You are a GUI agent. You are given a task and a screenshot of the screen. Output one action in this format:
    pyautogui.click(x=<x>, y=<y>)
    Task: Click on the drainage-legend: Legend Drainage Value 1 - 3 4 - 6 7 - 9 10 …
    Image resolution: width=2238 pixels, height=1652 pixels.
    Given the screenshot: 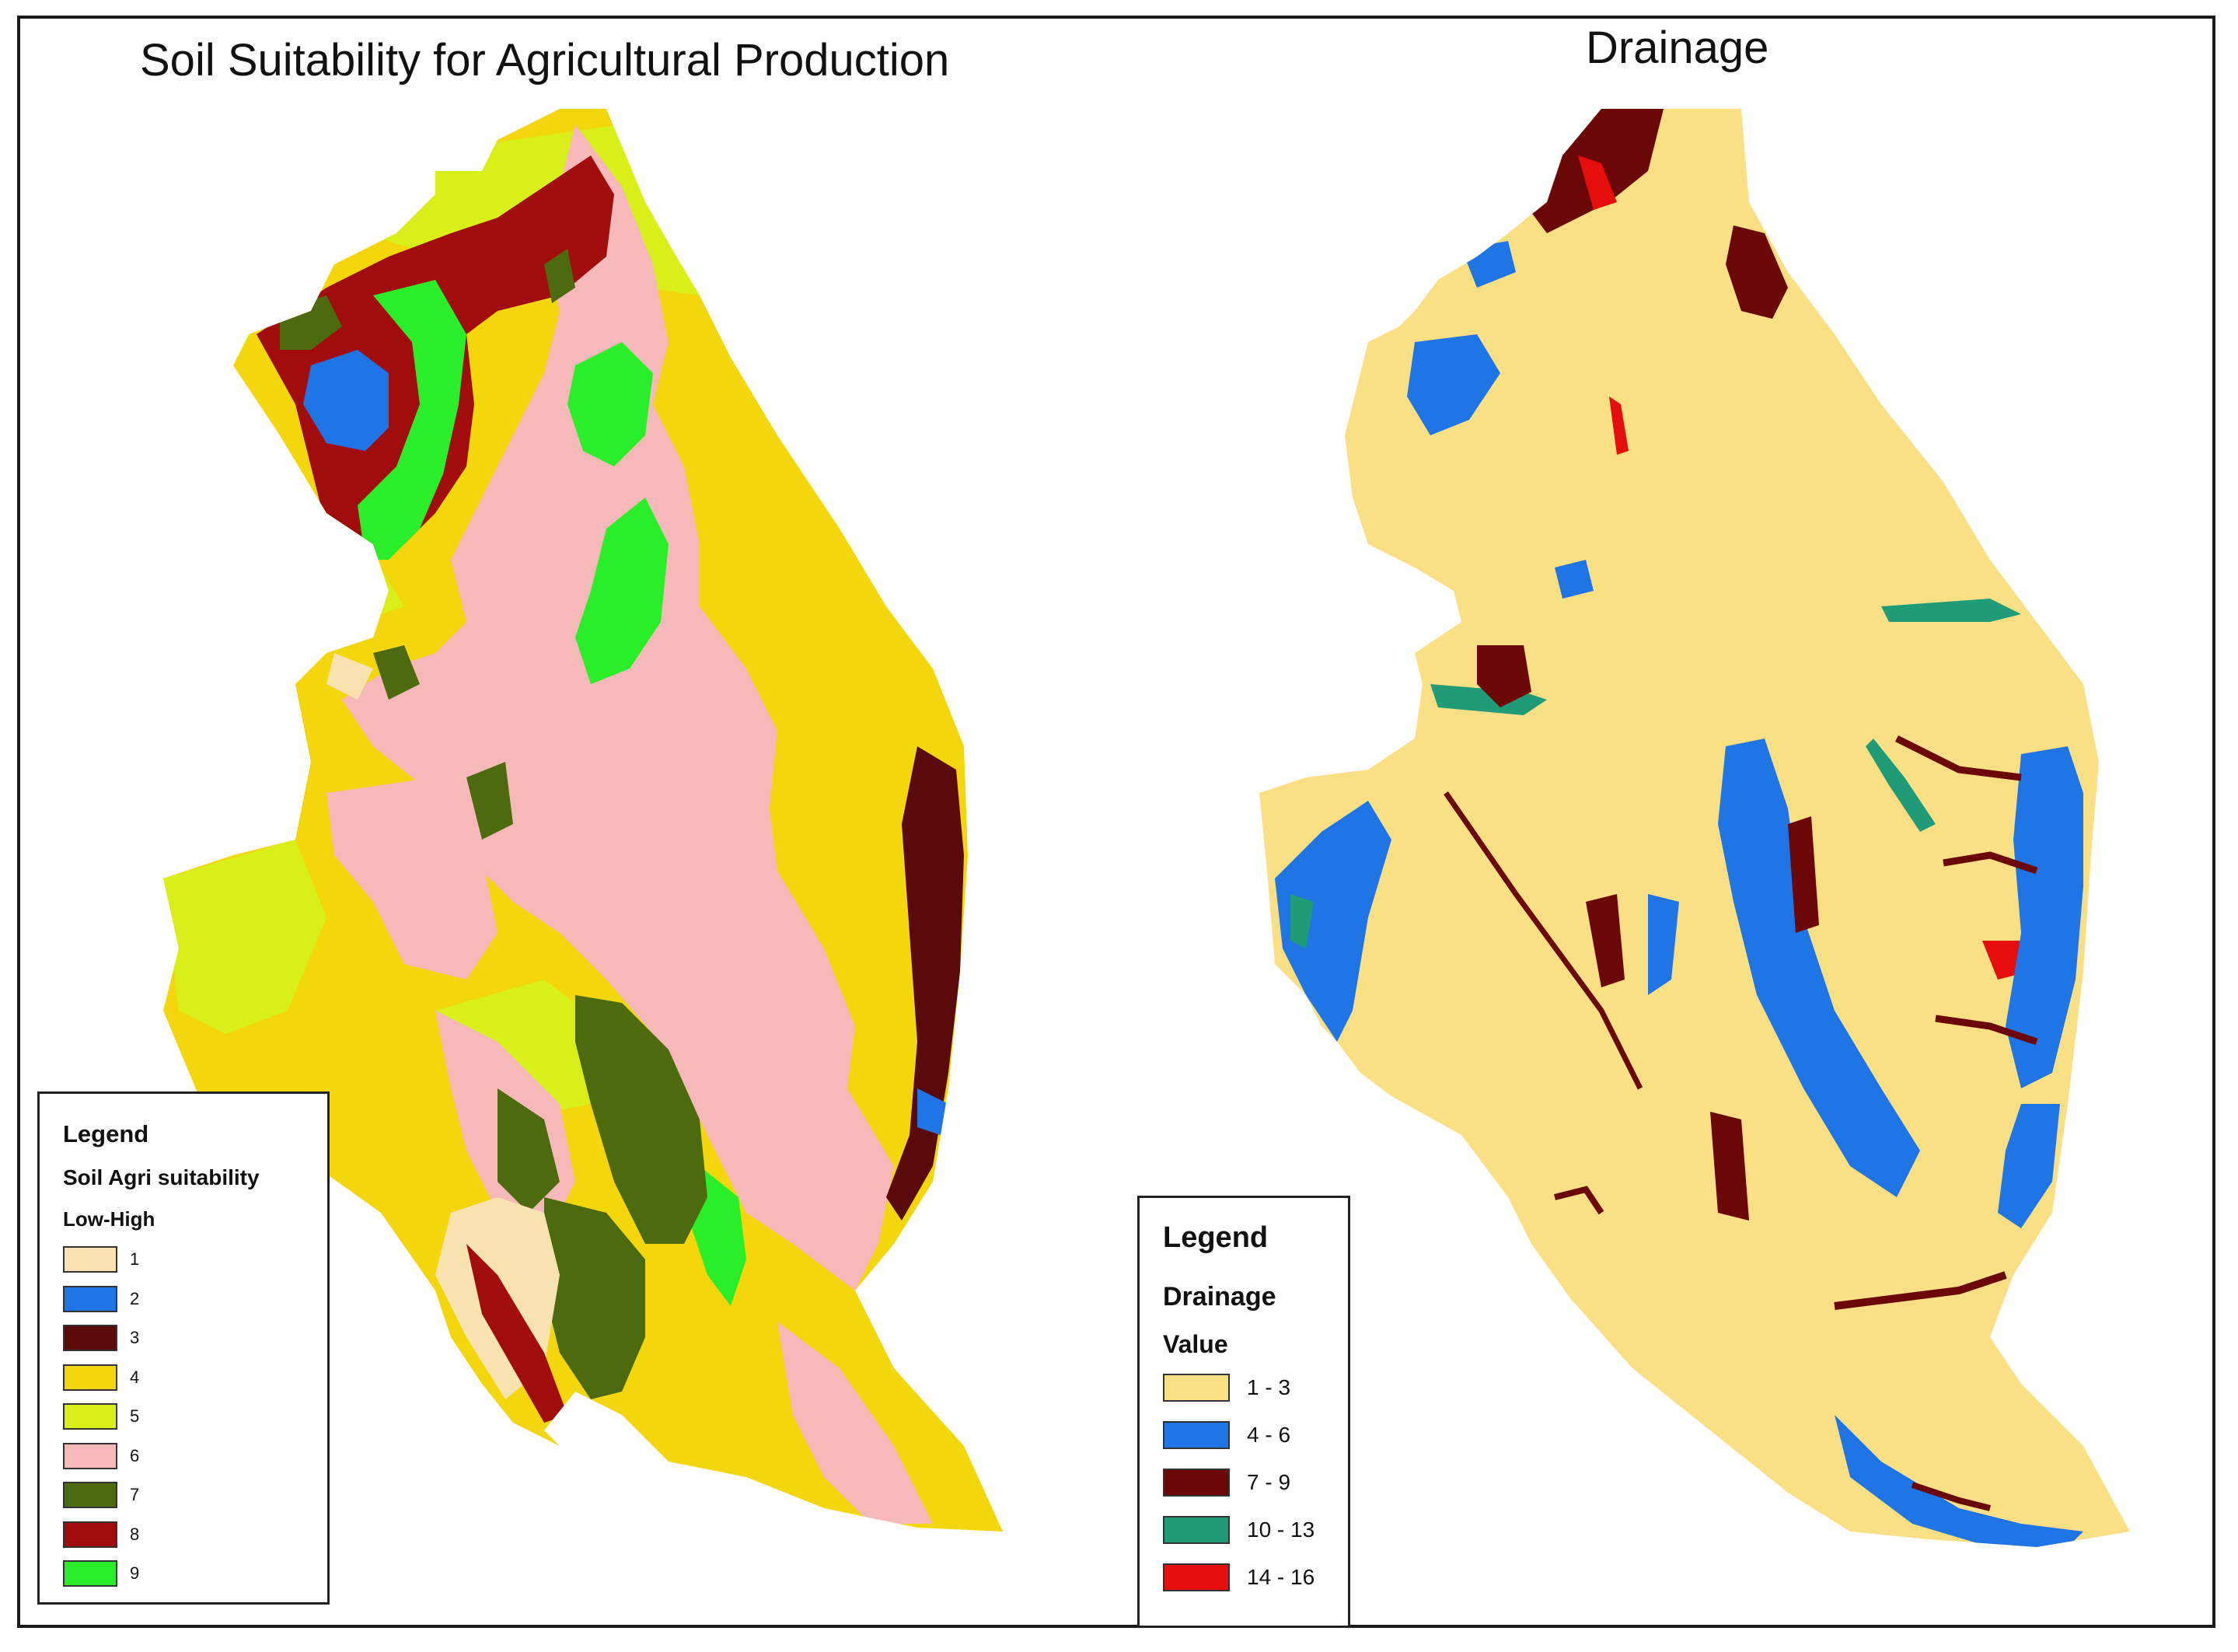 What is the action you would take?
    pyautogui.click(x=1243, y=1412)
    